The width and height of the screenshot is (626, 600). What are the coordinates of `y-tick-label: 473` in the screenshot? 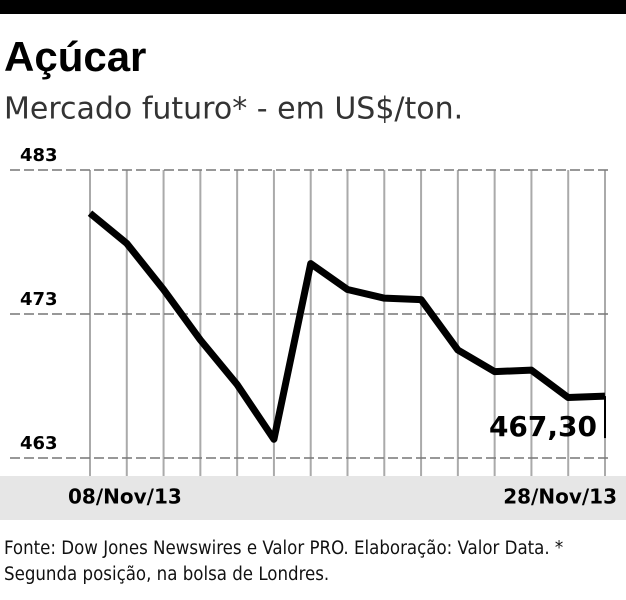 It's located at (39, 299).